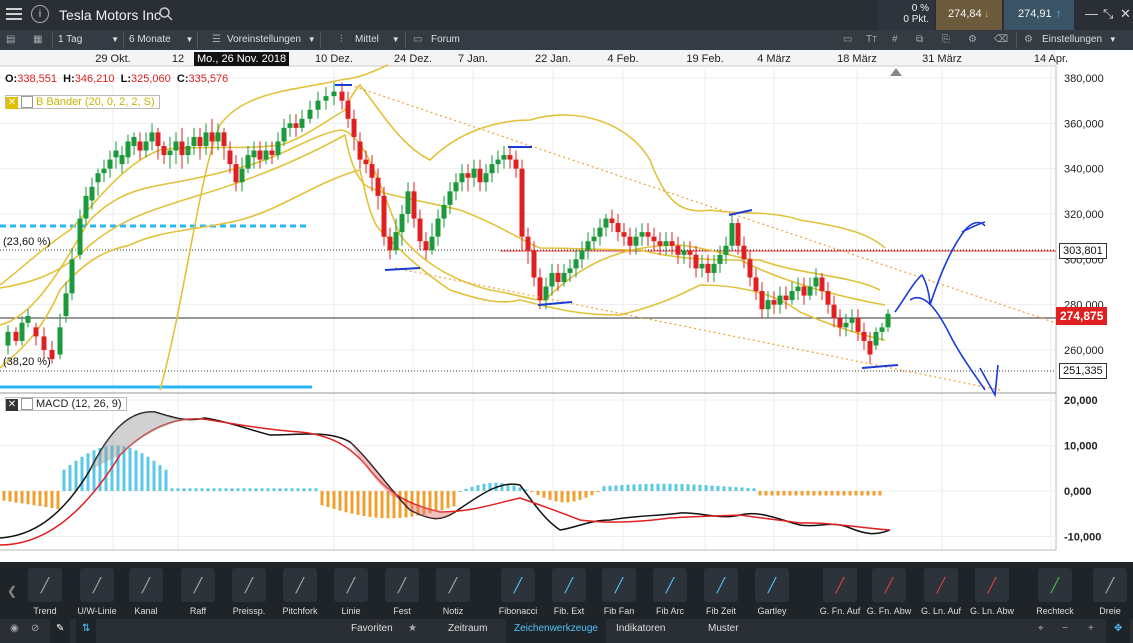 The width and height of the screenshot is (1133, 643). Describe the element at coordinates (1109, 592) in the screenshot. I see `tool-triangle: ╱ Dreie` at that location.